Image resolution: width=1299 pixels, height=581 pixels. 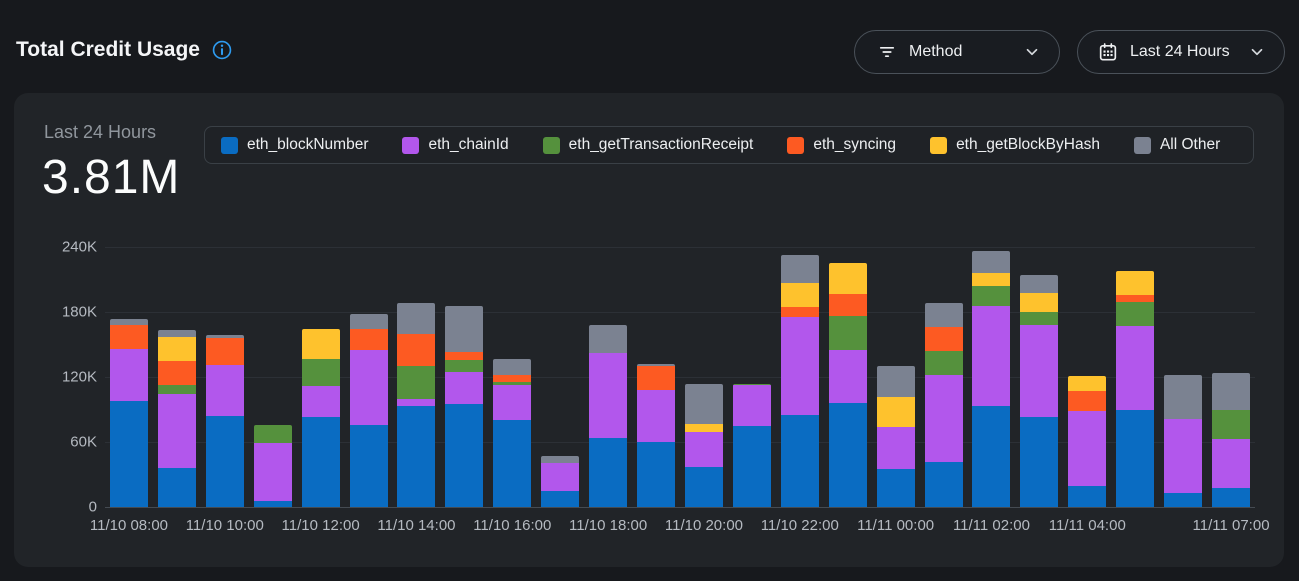 I want to click on page-header: Total Credit Usage, so click(x=124, y=50).